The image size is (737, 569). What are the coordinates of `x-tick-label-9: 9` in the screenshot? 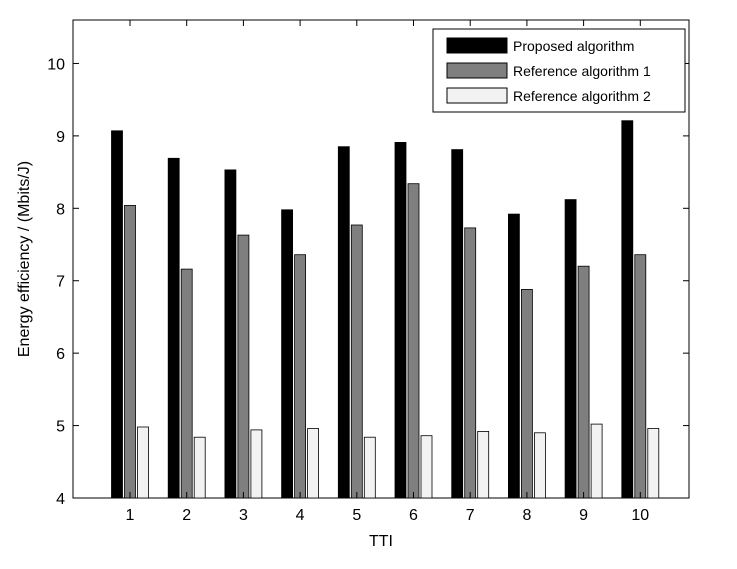 It's located at (583, 515).